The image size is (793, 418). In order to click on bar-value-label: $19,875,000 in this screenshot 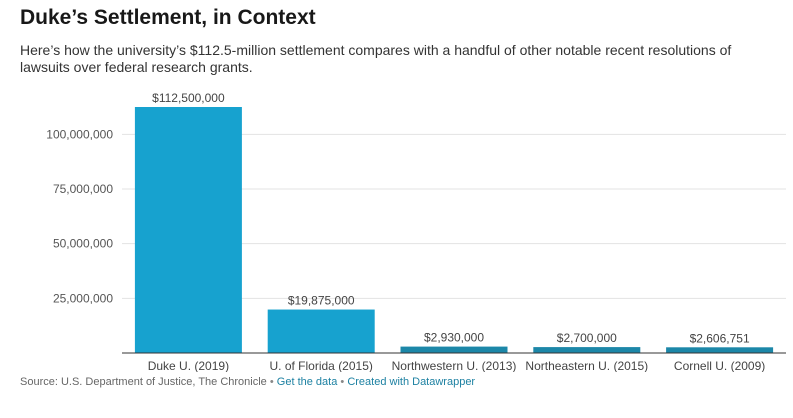, I will do `click(321, 301)`.